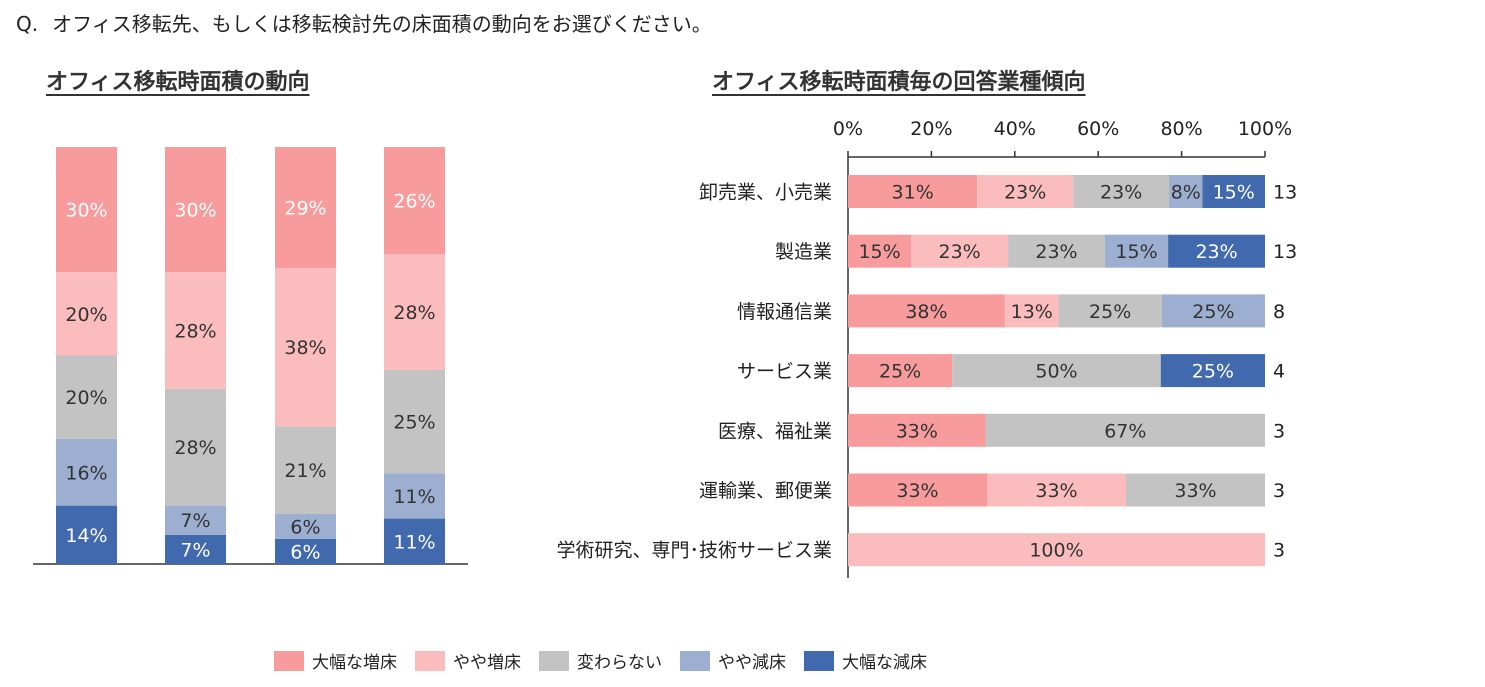 The image size is (1485, 687). I want to click on legend-item: 大幅な減床, so click(865, 660).